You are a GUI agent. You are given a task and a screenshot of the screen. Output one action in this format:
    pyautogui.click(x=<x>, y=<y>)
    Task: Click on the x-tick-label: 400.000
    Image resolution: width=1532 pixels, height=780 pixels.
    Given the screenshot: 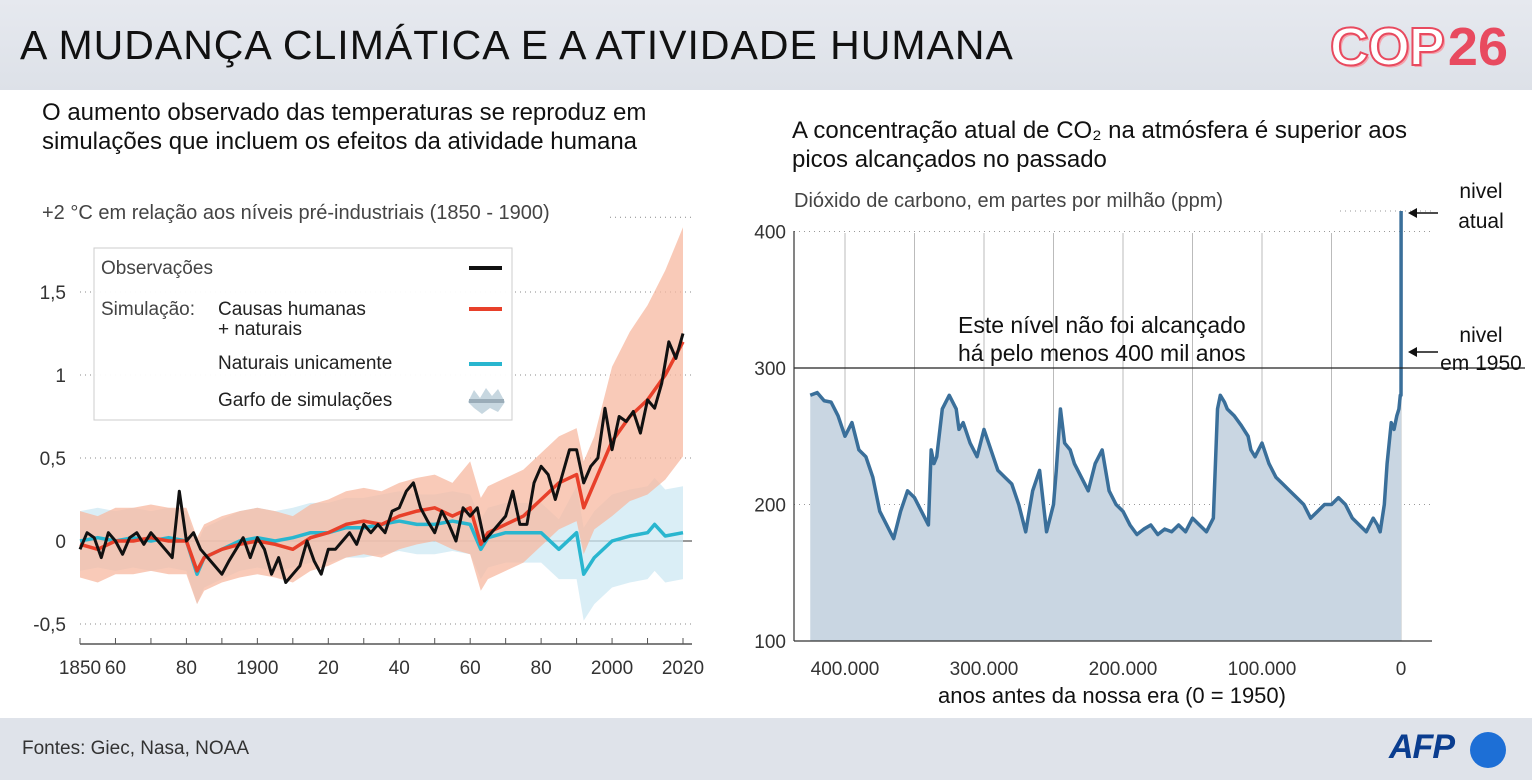 What is the action you would take?
    pyautogui.click(x=845, y=669)
    